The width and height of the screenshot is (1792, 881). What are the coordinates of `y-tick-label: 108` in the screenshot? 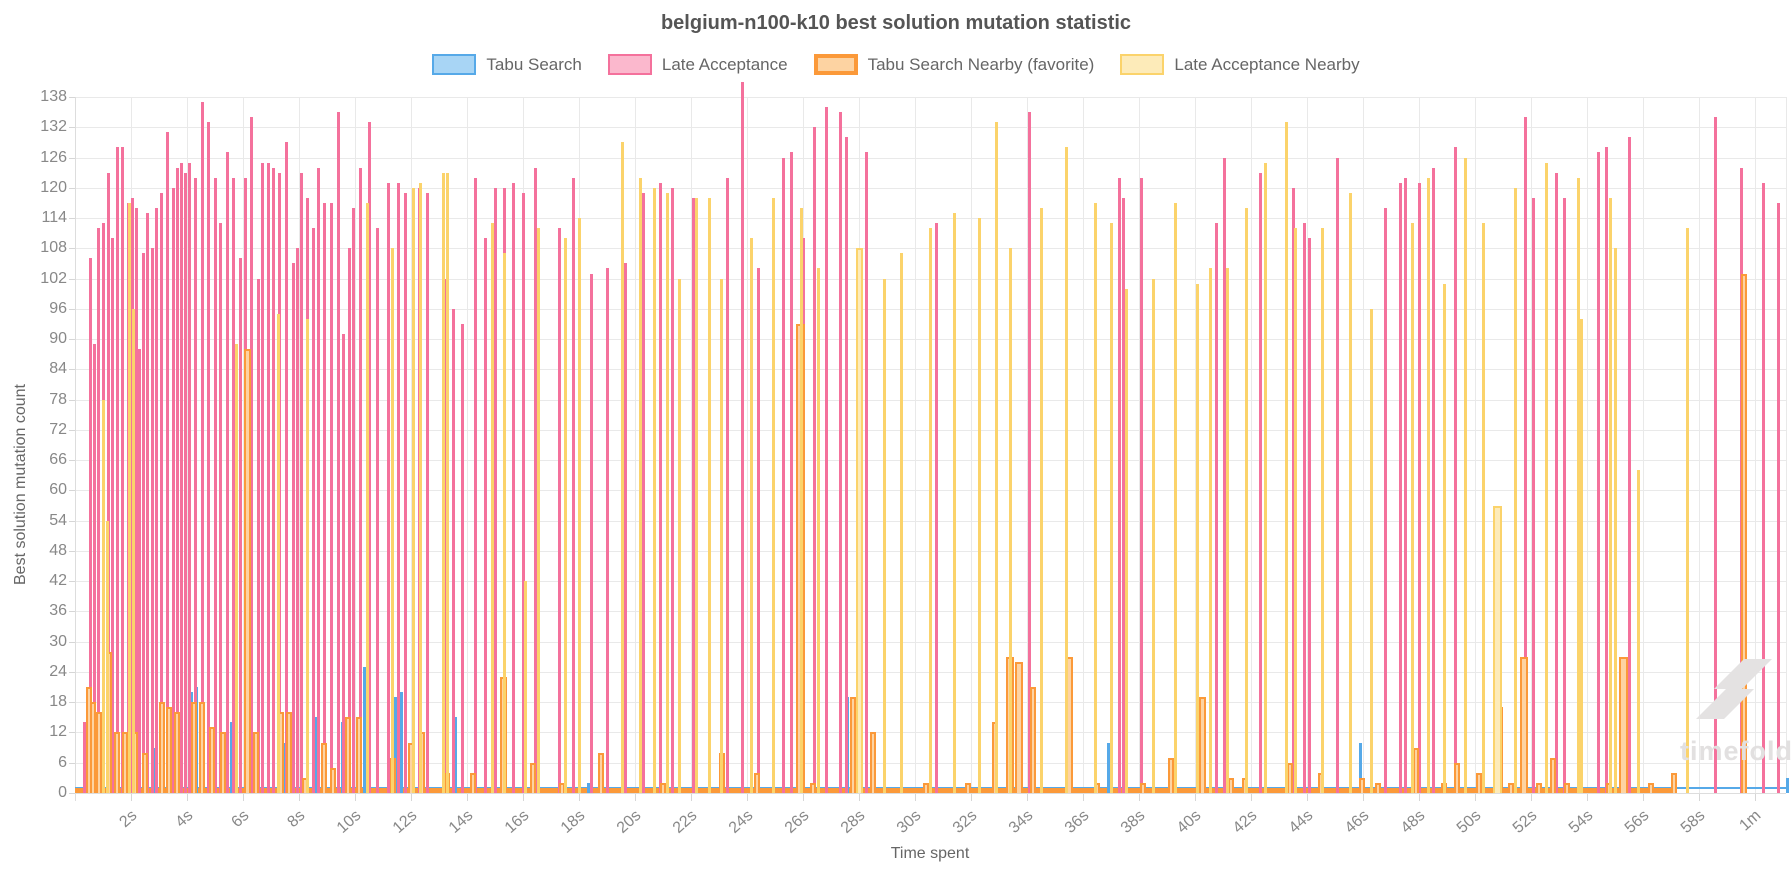 It's located at (53, 247).